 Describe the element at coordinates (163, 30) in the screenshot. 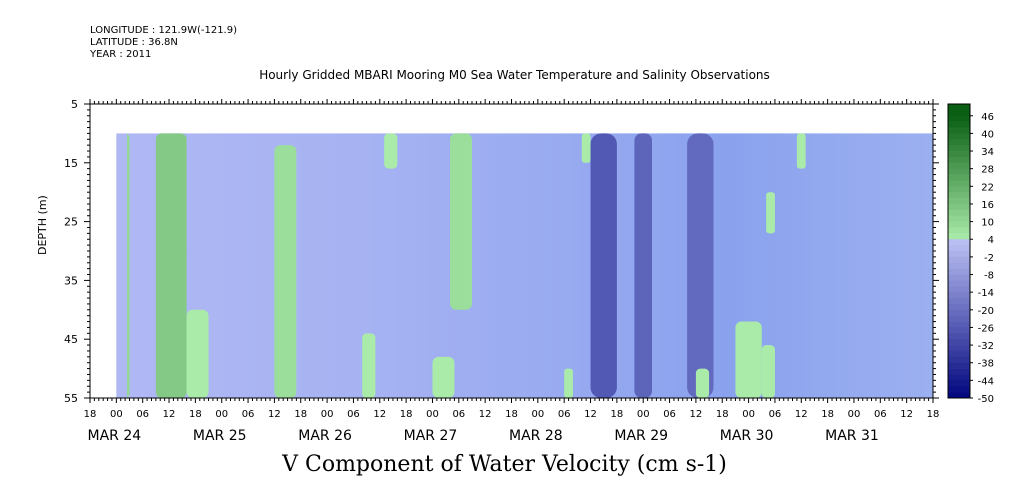

I see `longitude-label: LONGITUDE : 121.9W(-121.9)` at that location.